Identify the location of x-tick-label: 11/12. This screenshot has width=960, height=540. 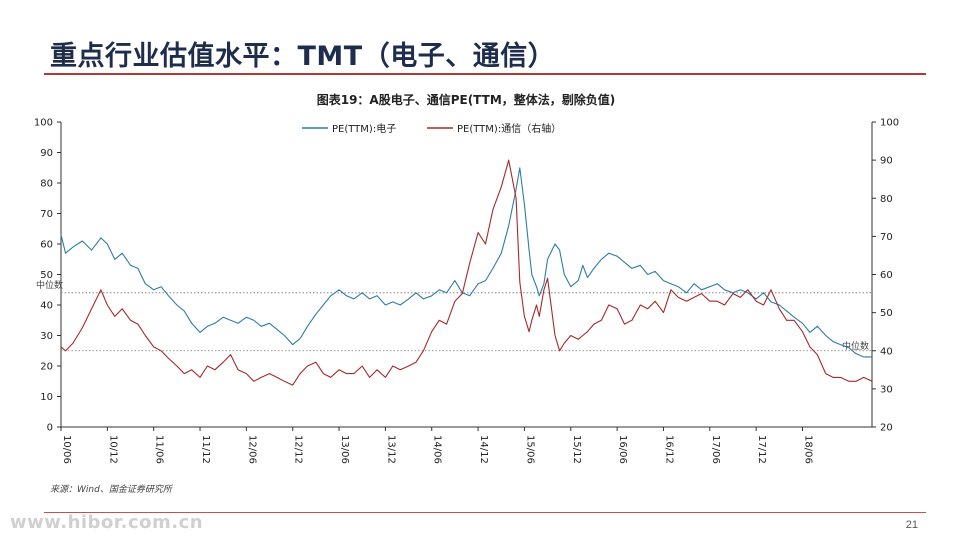
(205, 449).